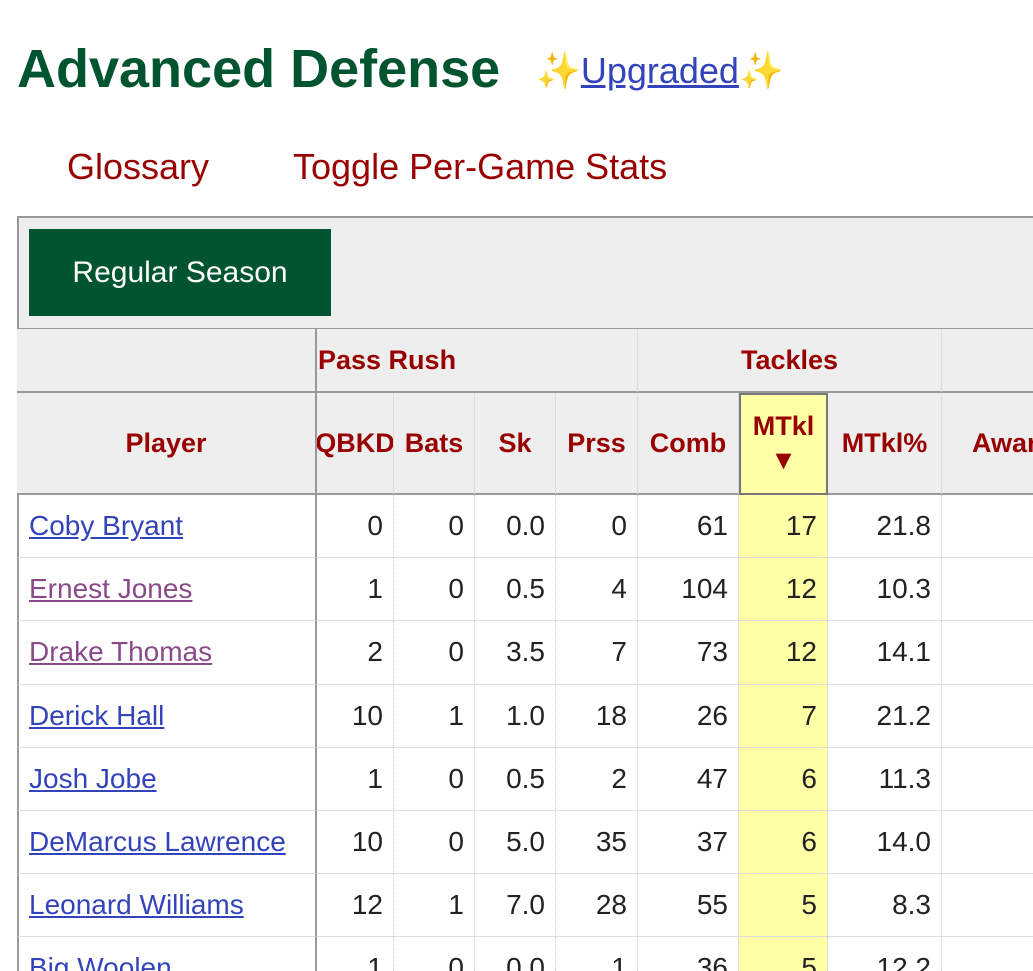 This screenshot has width=1033, height=971. I want to click on sparkle: ✨, so click(558, 70).